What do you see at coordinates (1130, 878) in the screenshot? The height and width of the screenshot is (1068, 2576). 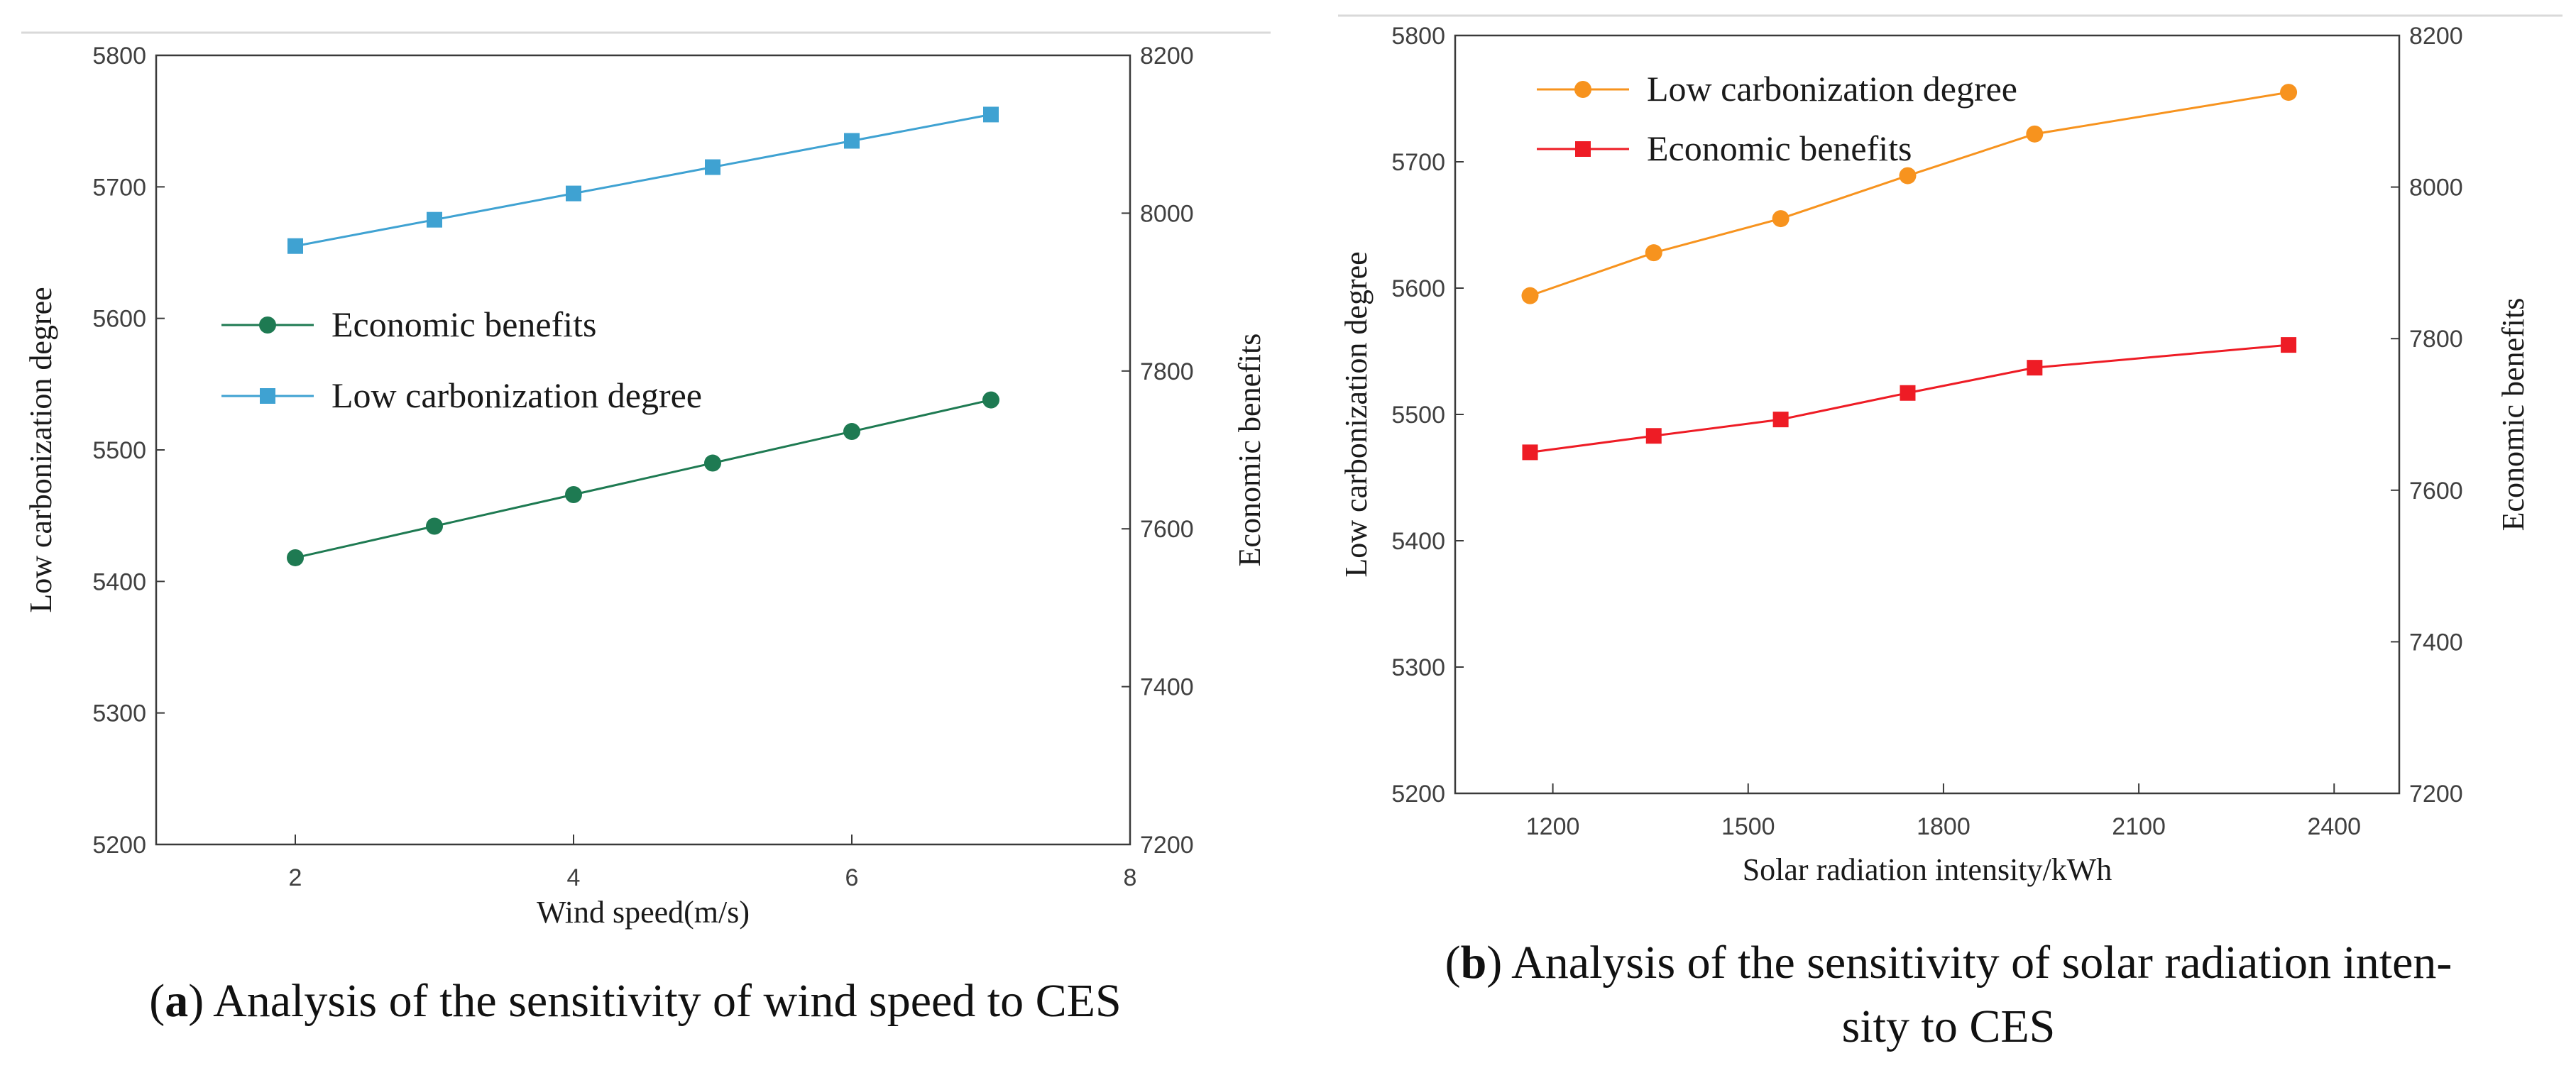 I see `x-tick-label: 8` at bounding box center [1130, 878].